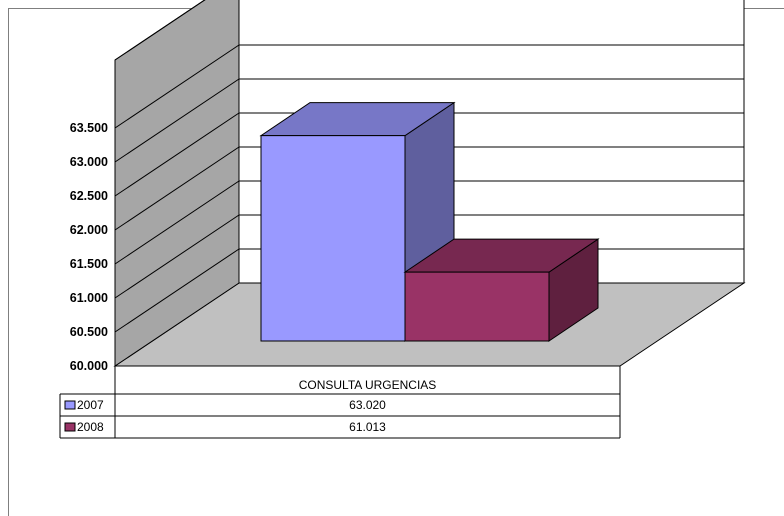 The height and width of the screenshot is (516, 784). I want to click on category-label: CONSULTA URGENCIAS, so click(368, 385).